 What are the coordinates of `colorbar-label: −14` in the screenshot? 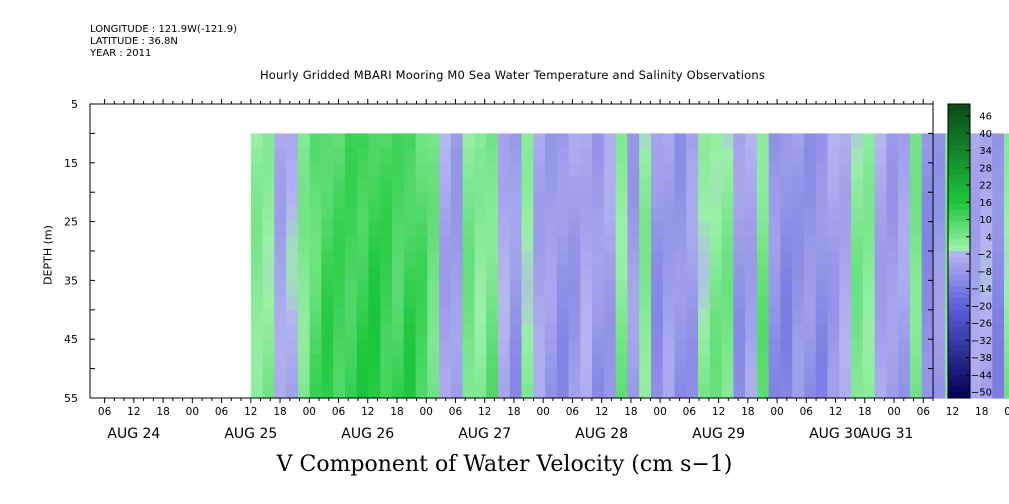 It's located at (981, 289).